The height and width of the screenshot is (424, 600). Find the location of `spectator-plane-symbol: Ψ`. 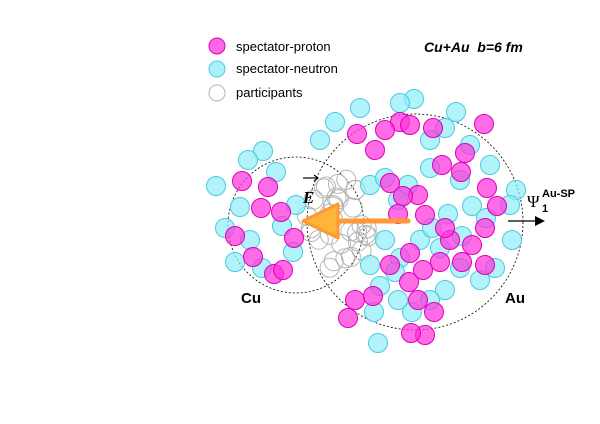

spectator-plane-symbol: Ψ is located at coordinates (533, 201).